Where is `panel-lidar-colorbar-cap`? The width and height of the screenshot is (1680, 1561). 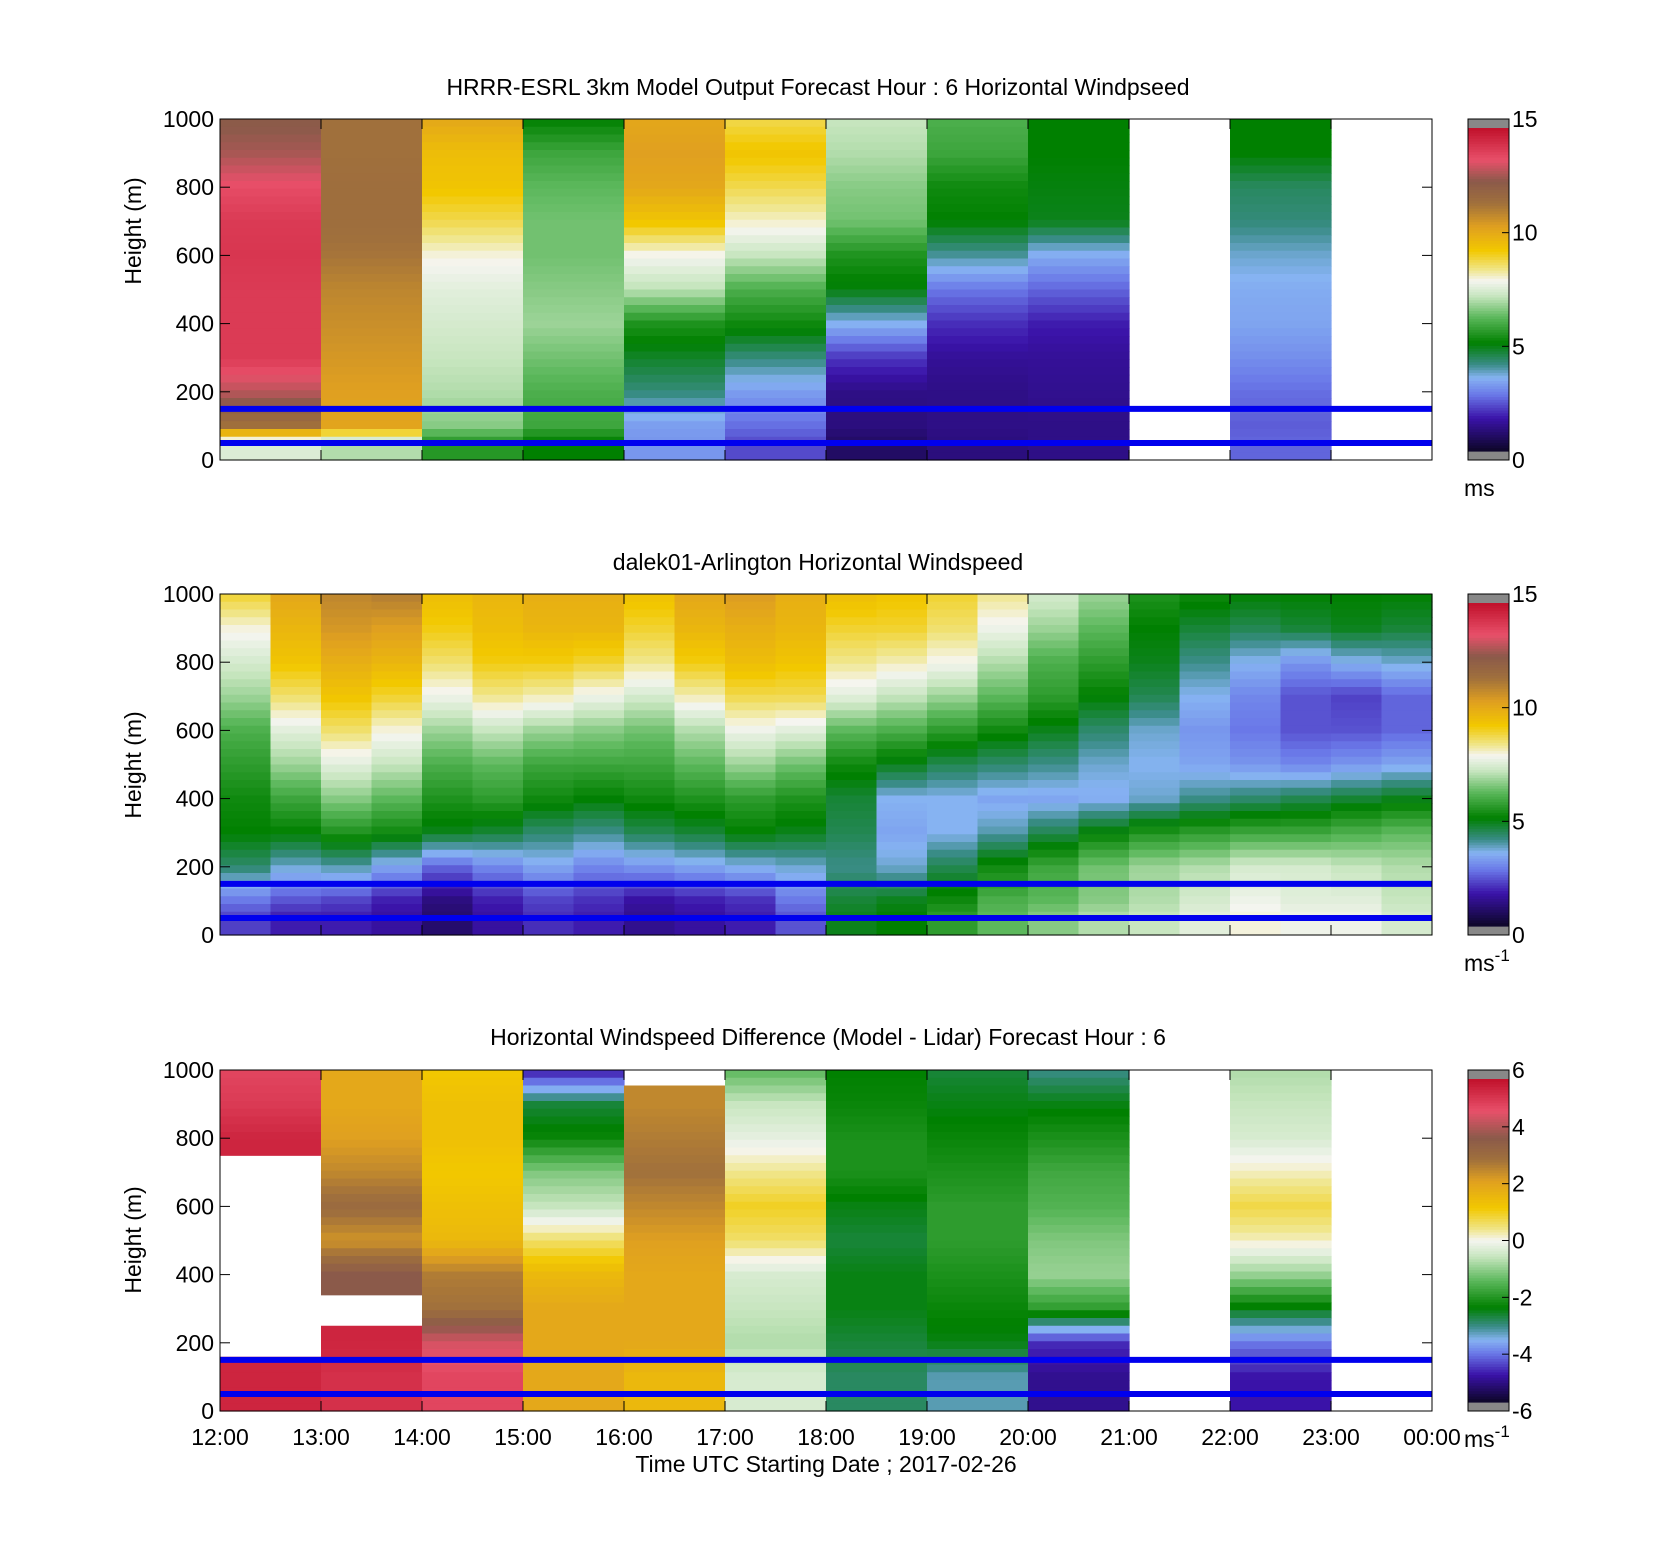 panel-lidar-colorbar-cap is located at coordinates (1488, 930).